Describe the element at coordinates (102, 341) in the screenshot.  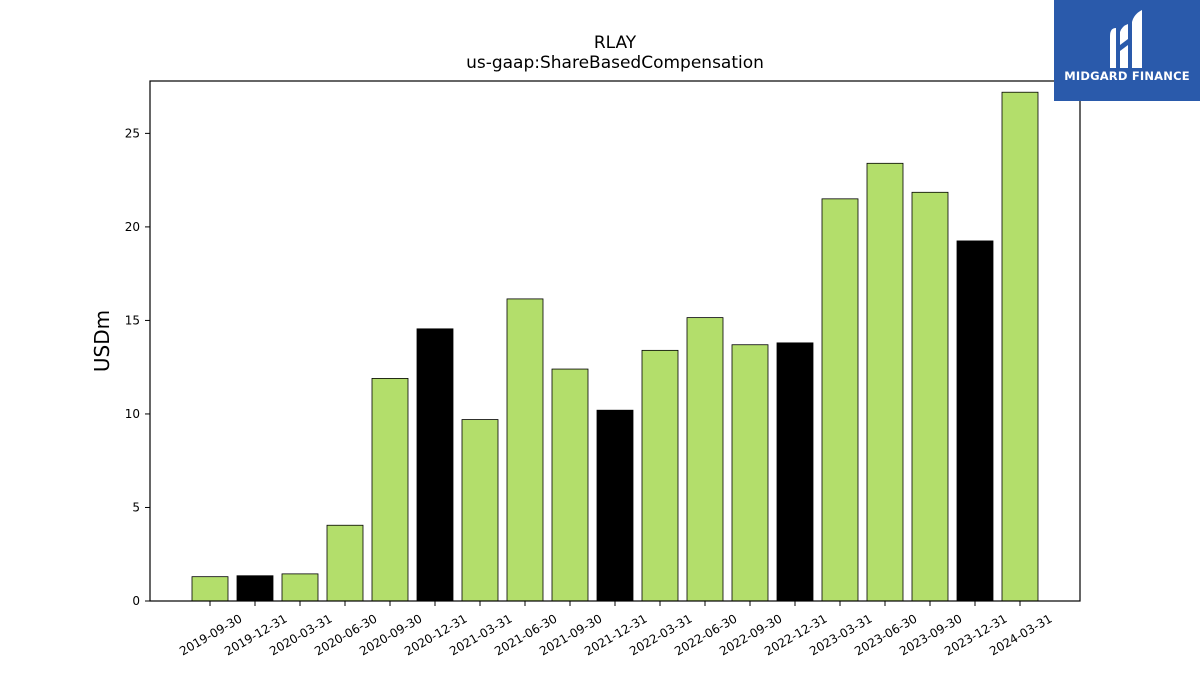
I see `y-axis-label: USDm` at that location.